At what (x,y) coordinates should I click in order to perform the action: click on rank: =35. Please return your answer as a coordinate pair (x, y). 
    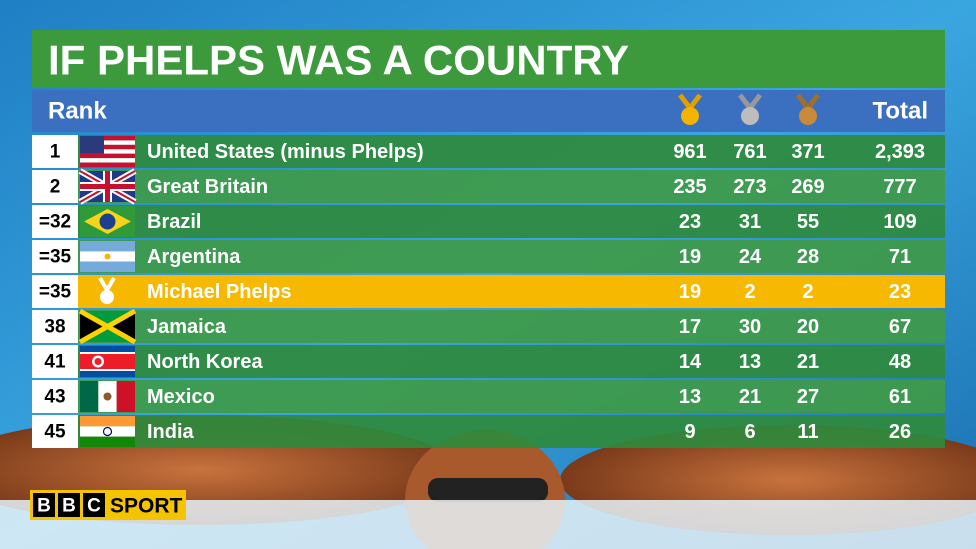
    Looking at the image, I should click on (55, 292).